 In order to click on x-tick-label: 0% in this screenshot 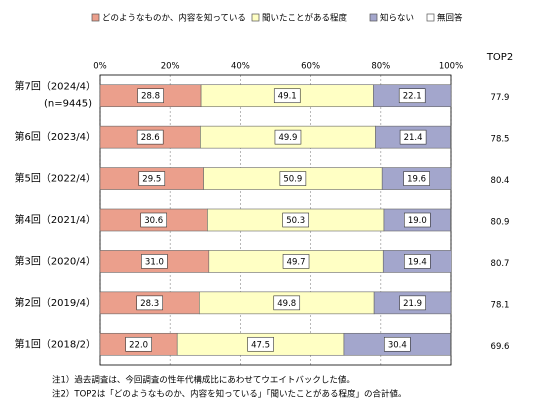, I will do `click(100, 67)`.